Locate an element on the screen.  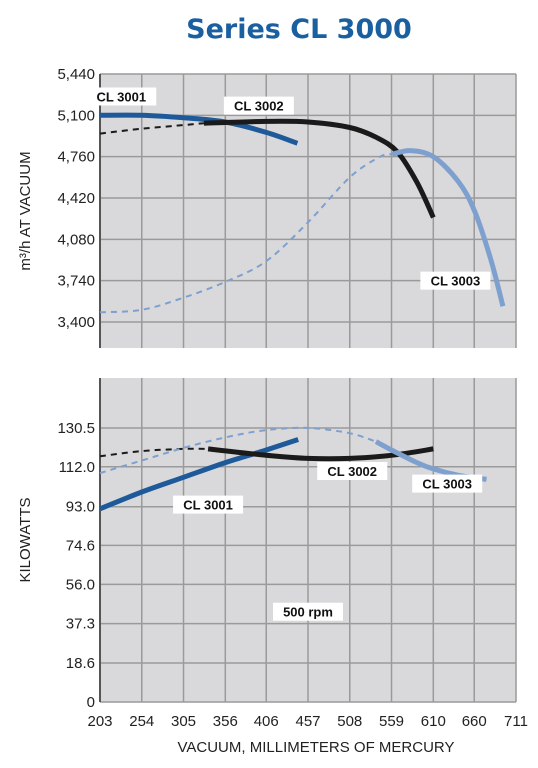
power-series-cl-3003-dashed is located at coordinates (238, 450).